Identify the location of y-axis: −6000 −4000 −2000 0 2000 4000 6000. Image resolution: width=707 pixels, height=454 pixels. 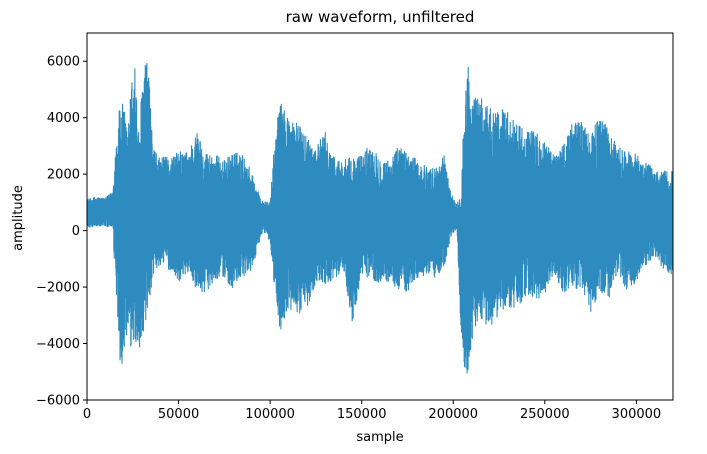
(61, 232).